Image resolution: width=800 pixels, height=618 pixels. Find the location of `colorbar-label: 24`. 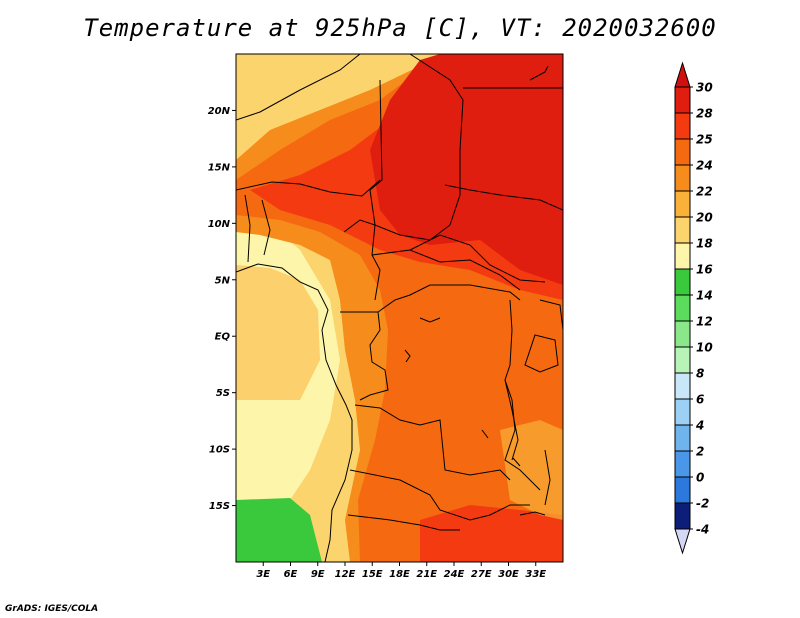

colorbar-label: 24 is located at coordinates (704, 166).